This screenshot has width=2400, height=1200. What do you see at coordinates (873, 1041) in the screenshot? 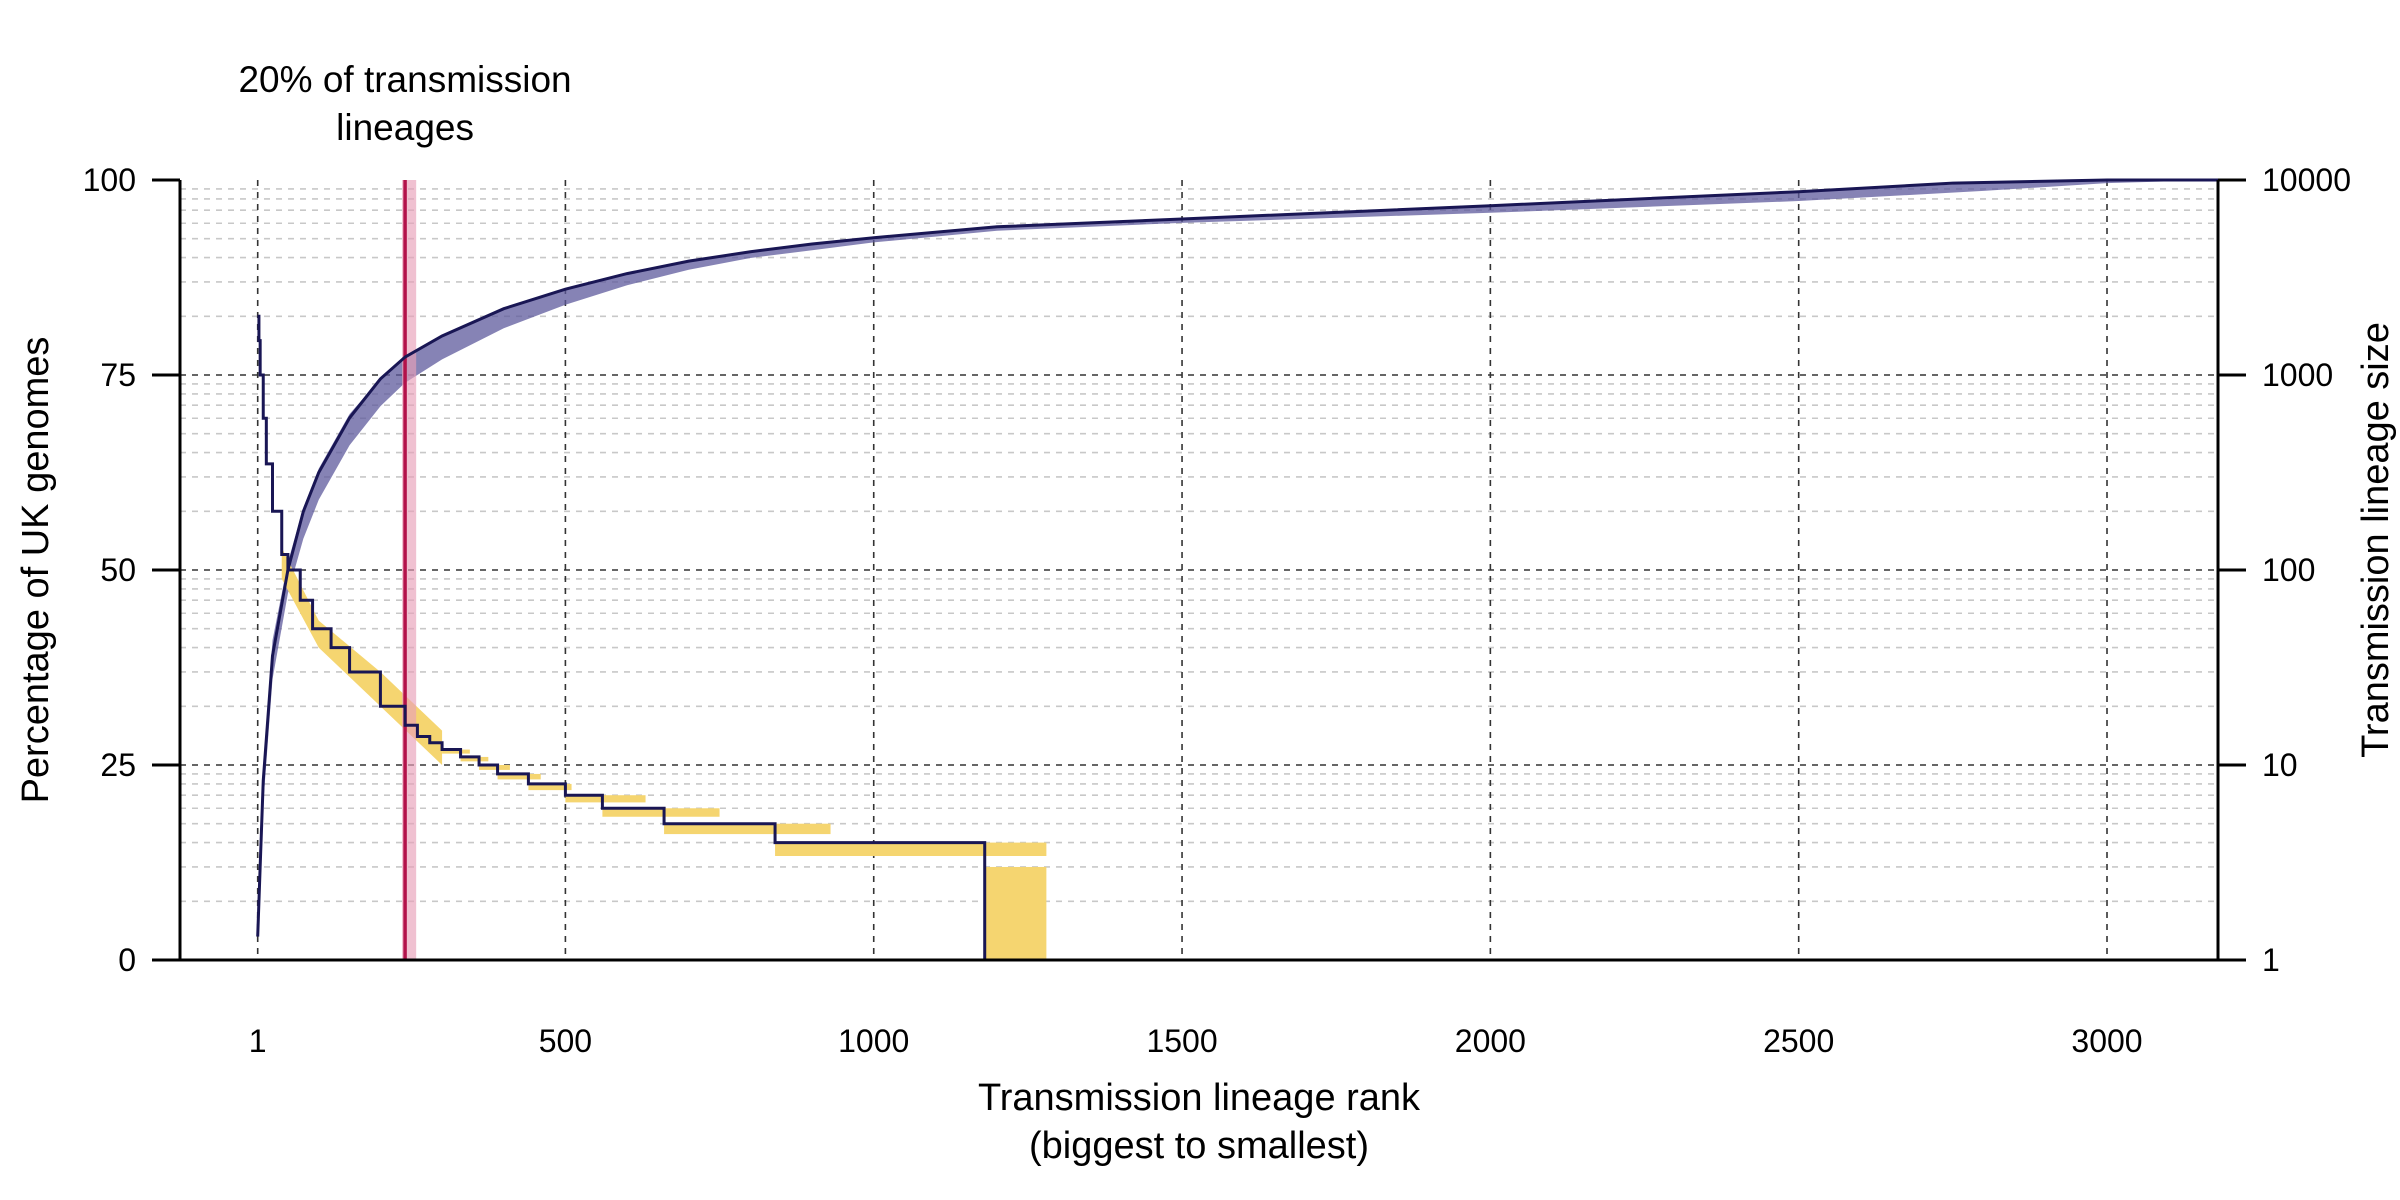
I see `x-tick-label: 1000` at bounding box center [873, 1041].